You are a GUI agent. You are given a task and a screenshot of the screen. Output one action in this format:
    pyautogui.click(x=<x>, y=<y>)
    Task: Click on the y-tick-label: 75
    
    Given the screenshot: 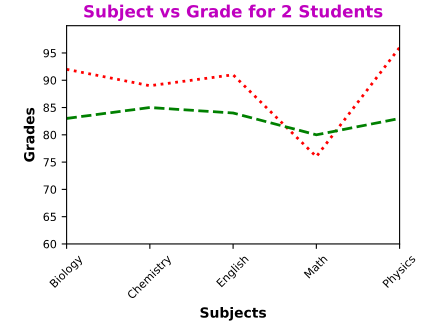 What is the action you would take?
    pyautogui.click(x=50, y=162)
    